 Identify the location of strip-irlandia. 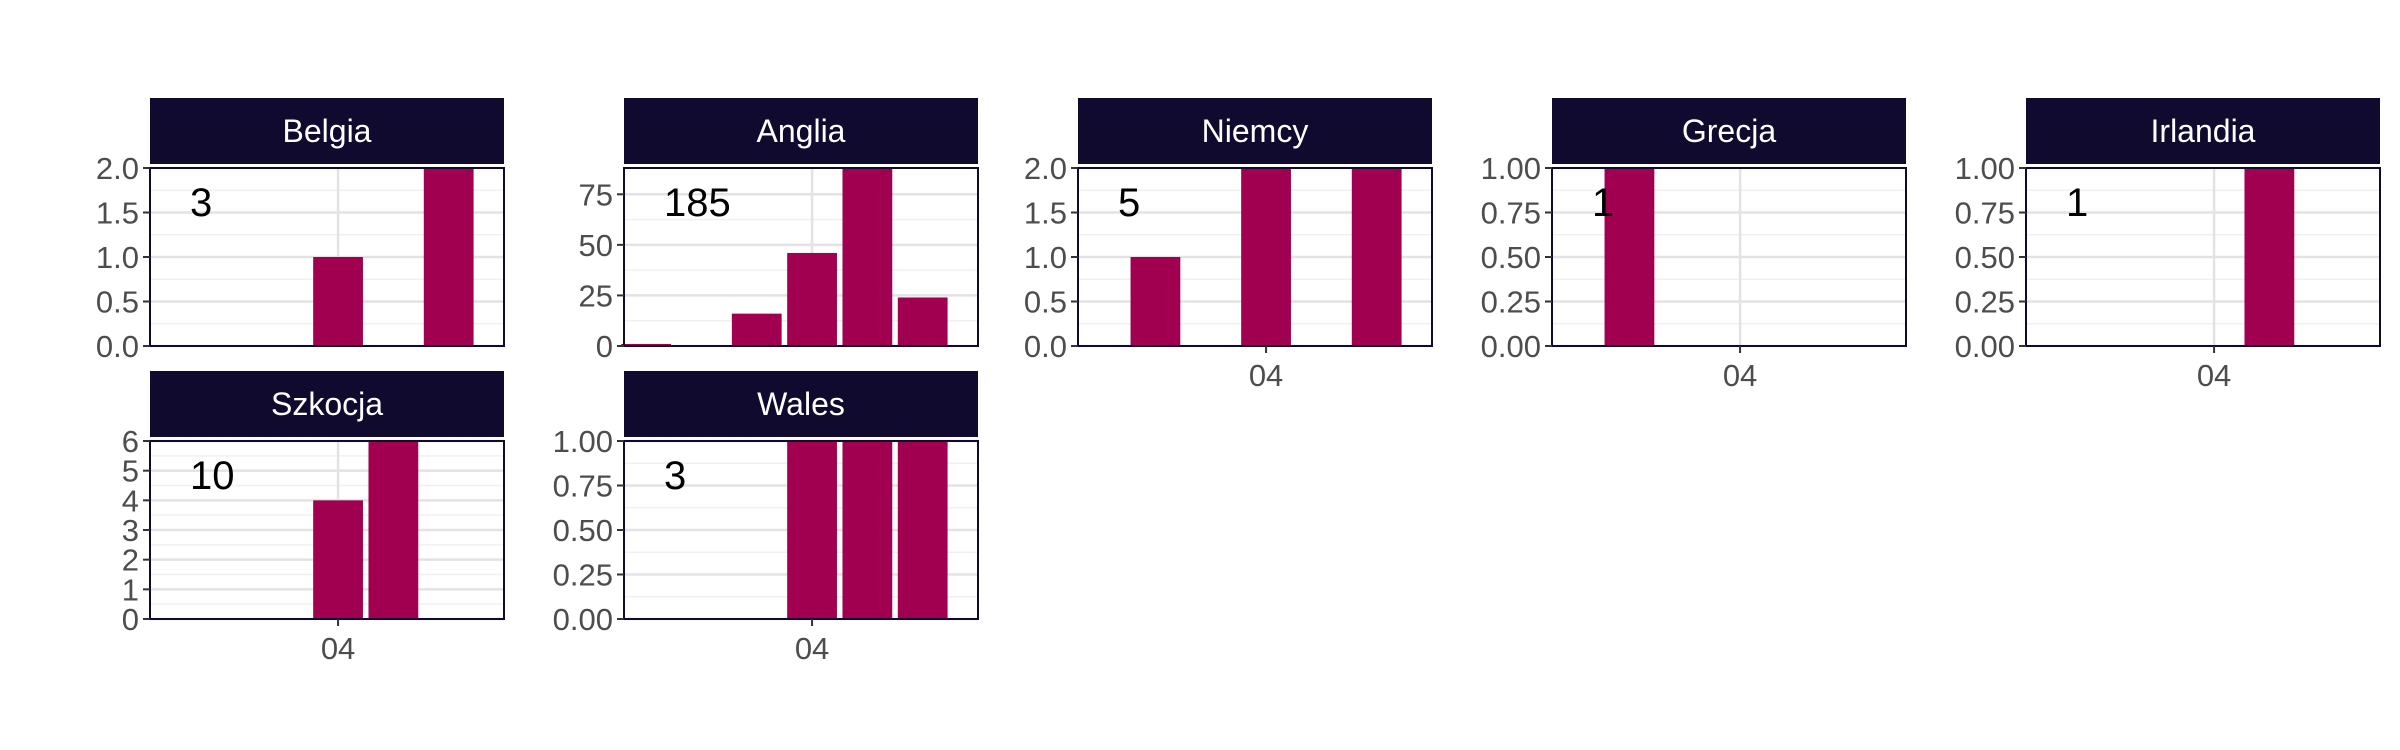
(2203, 131).